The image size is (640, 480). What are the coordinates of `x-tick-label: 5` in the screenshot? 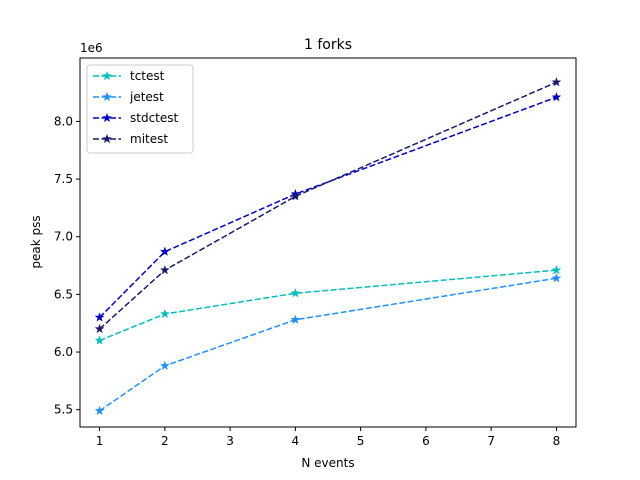 It's located at (361, 441).